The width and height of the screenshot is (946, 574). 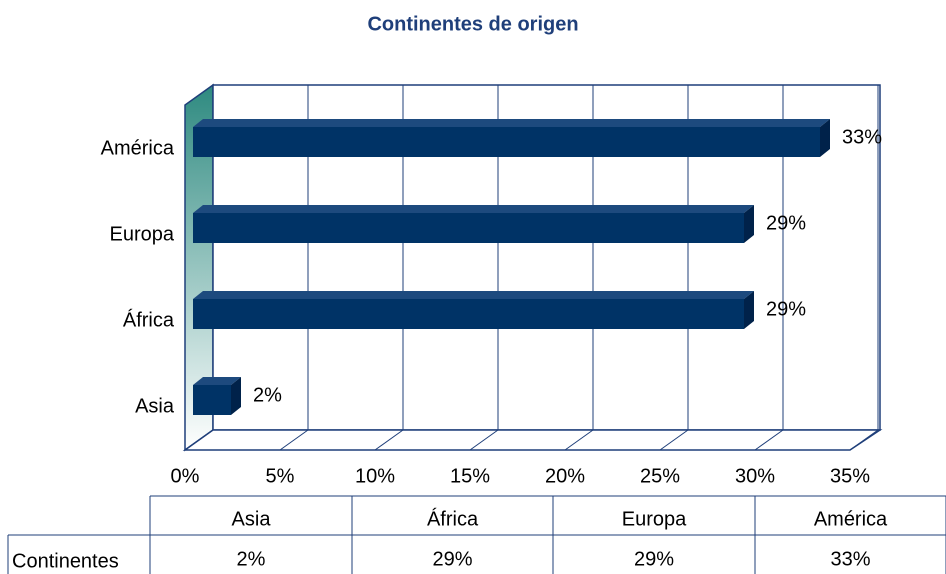 I want to click on value-label: 2%, so click(x=267, y=395).